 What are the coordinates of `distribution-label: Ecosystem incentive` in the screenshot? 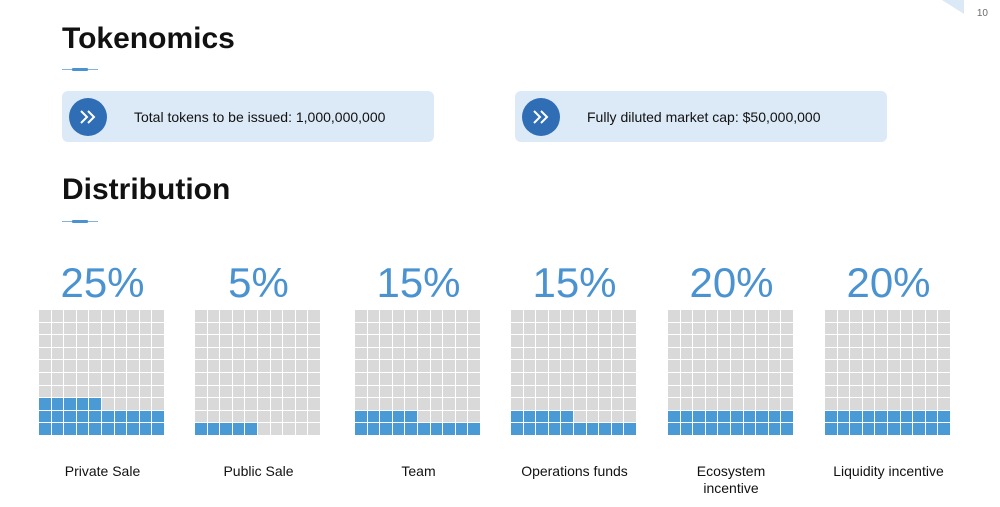 It's located at (731, 479).